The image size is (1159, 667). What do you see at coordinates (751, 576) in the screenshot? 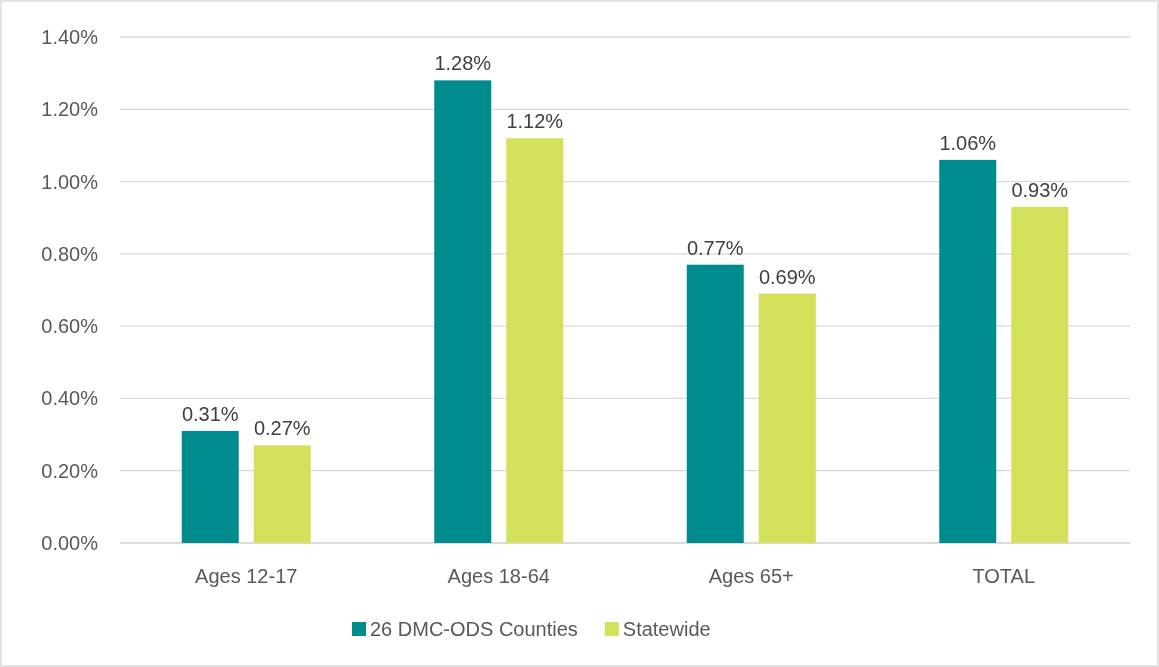
I see `x-tick-label: Ages 65+` at bounding box center [751, 576].